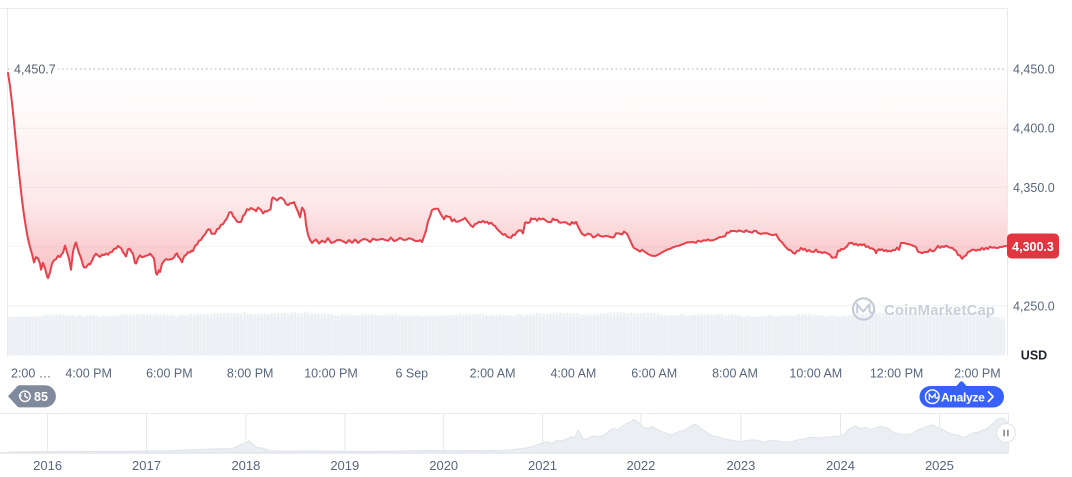  What do you see at coordinates (443, 465) in the screenshot?
I see `svg-text: 2020` at bounding box center [443, 465].